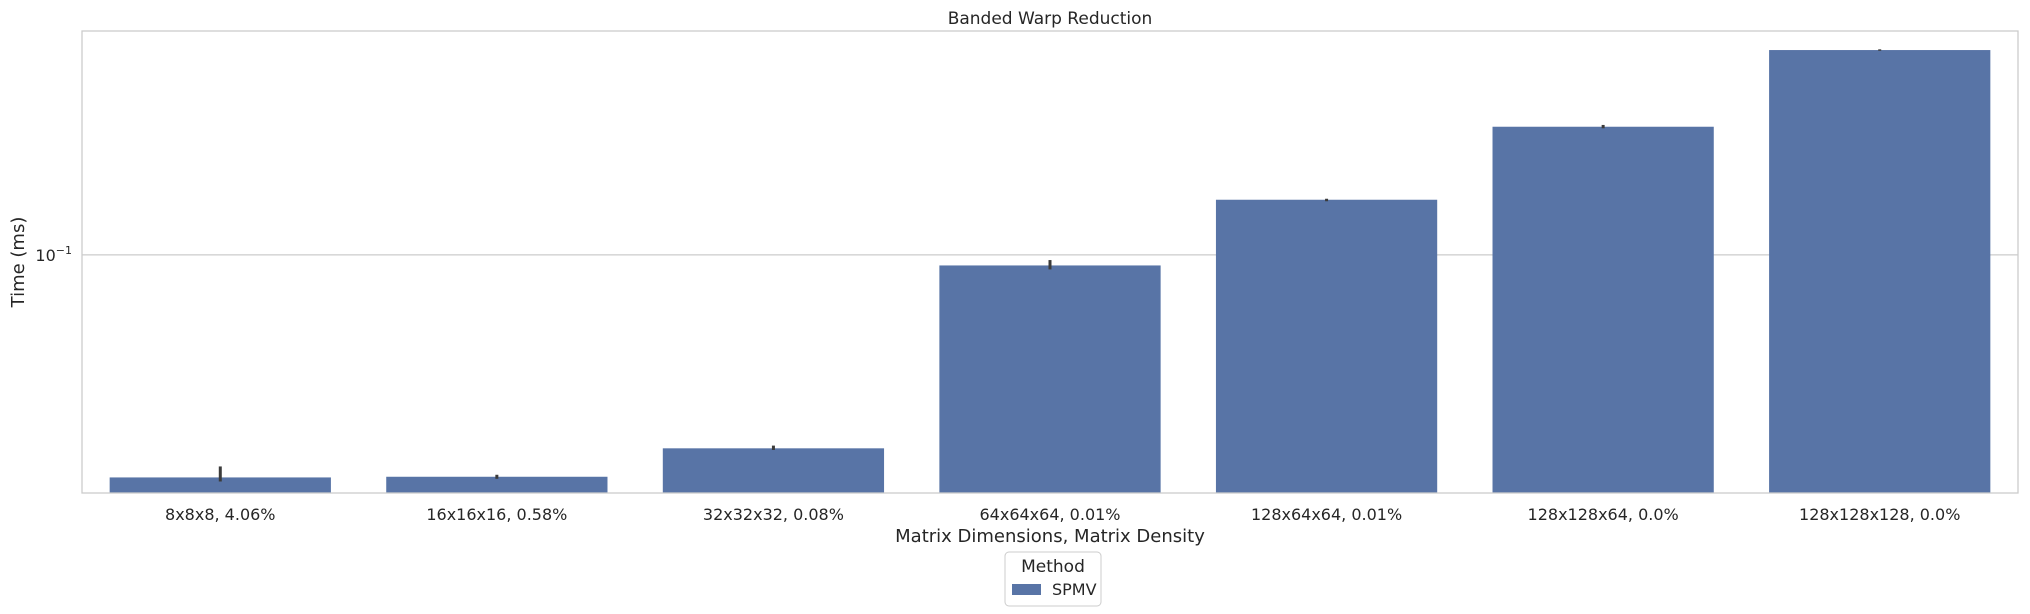 This screenshot has width=2030, height=614. I want to click on x-tick-label-3: 64x64x64, 0.01%, so click(1049, 514).